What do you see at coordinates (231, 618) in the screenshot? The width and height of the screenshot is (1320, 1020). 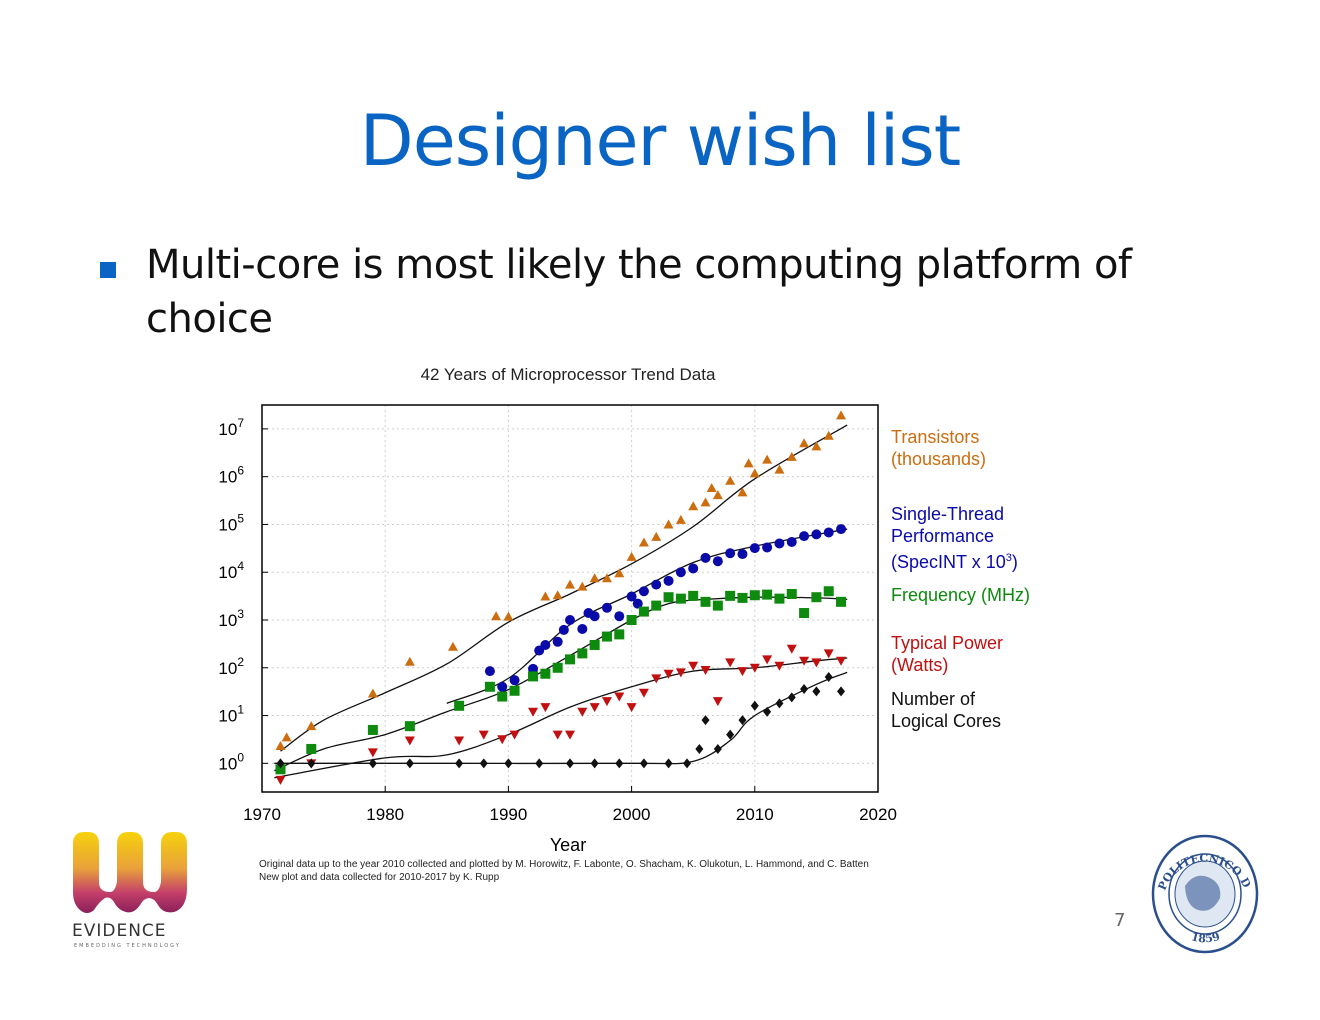 I see `y-tick-label: 10³` at bounding box center [231, 618].